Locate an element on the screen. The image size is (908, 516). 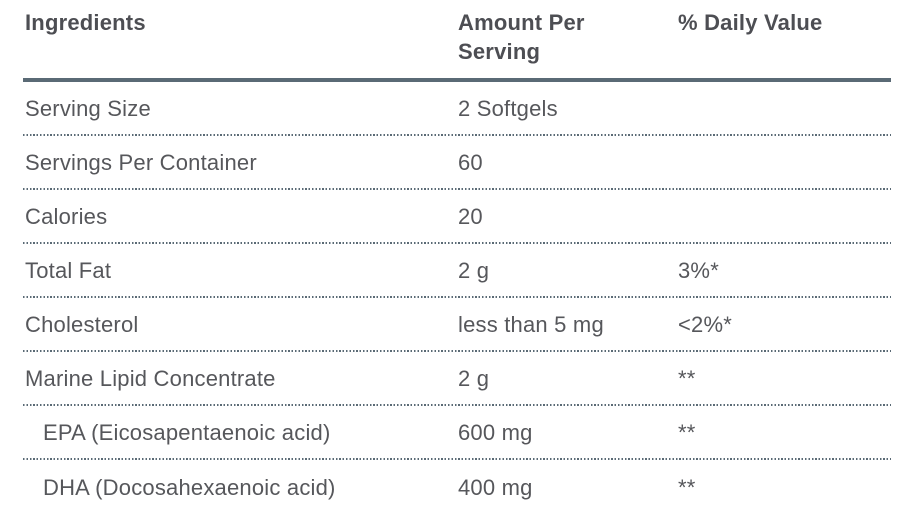
amount-cell: 20 is located at coordinates (470, 216).